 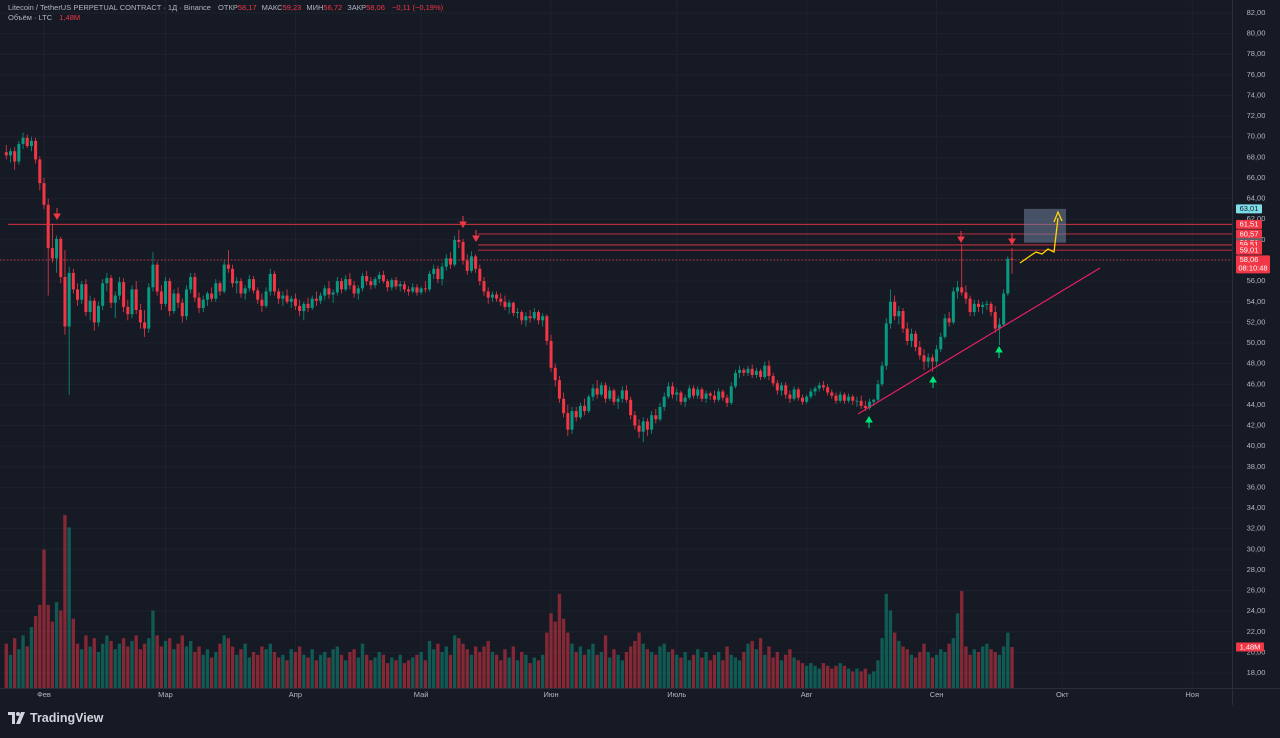 What do you see at coordinates (1252, 267) in the screenshot?
I see `countdown: 08:10:48` at bounding box center [1252, 267].